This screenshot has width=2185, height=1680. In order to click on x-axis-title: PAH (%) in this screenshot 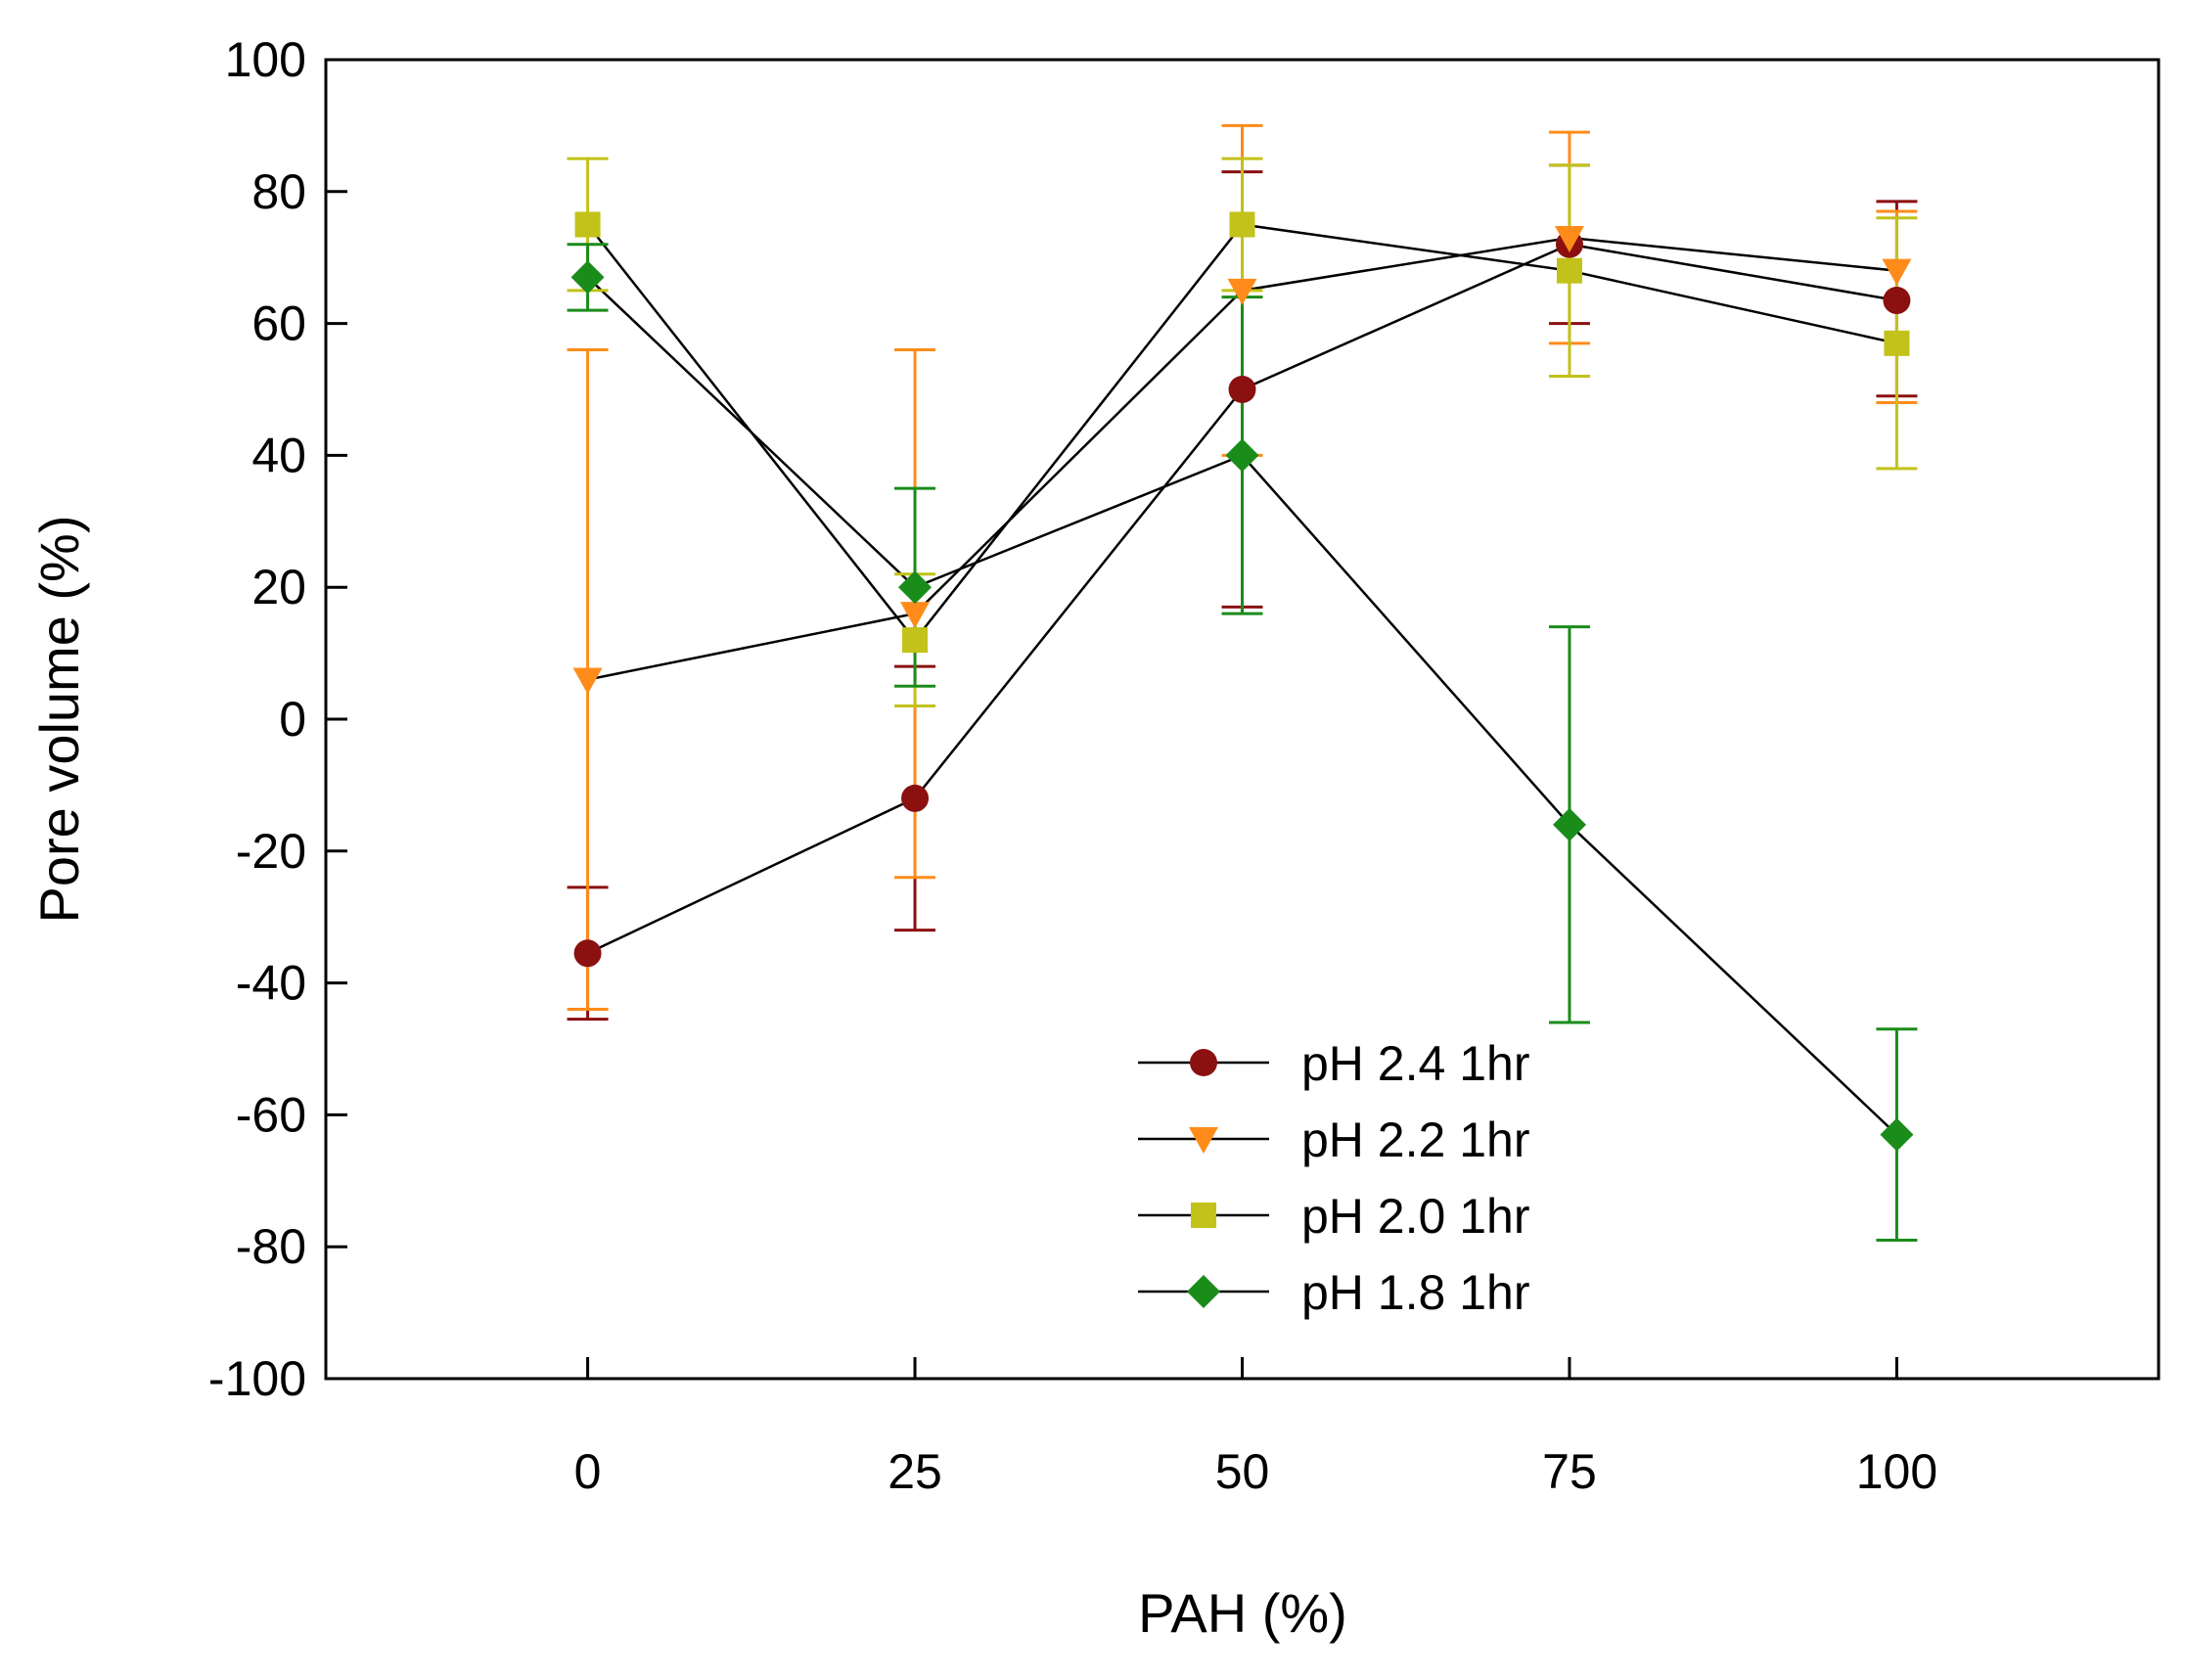, I will do `click(1243, 1613)`.